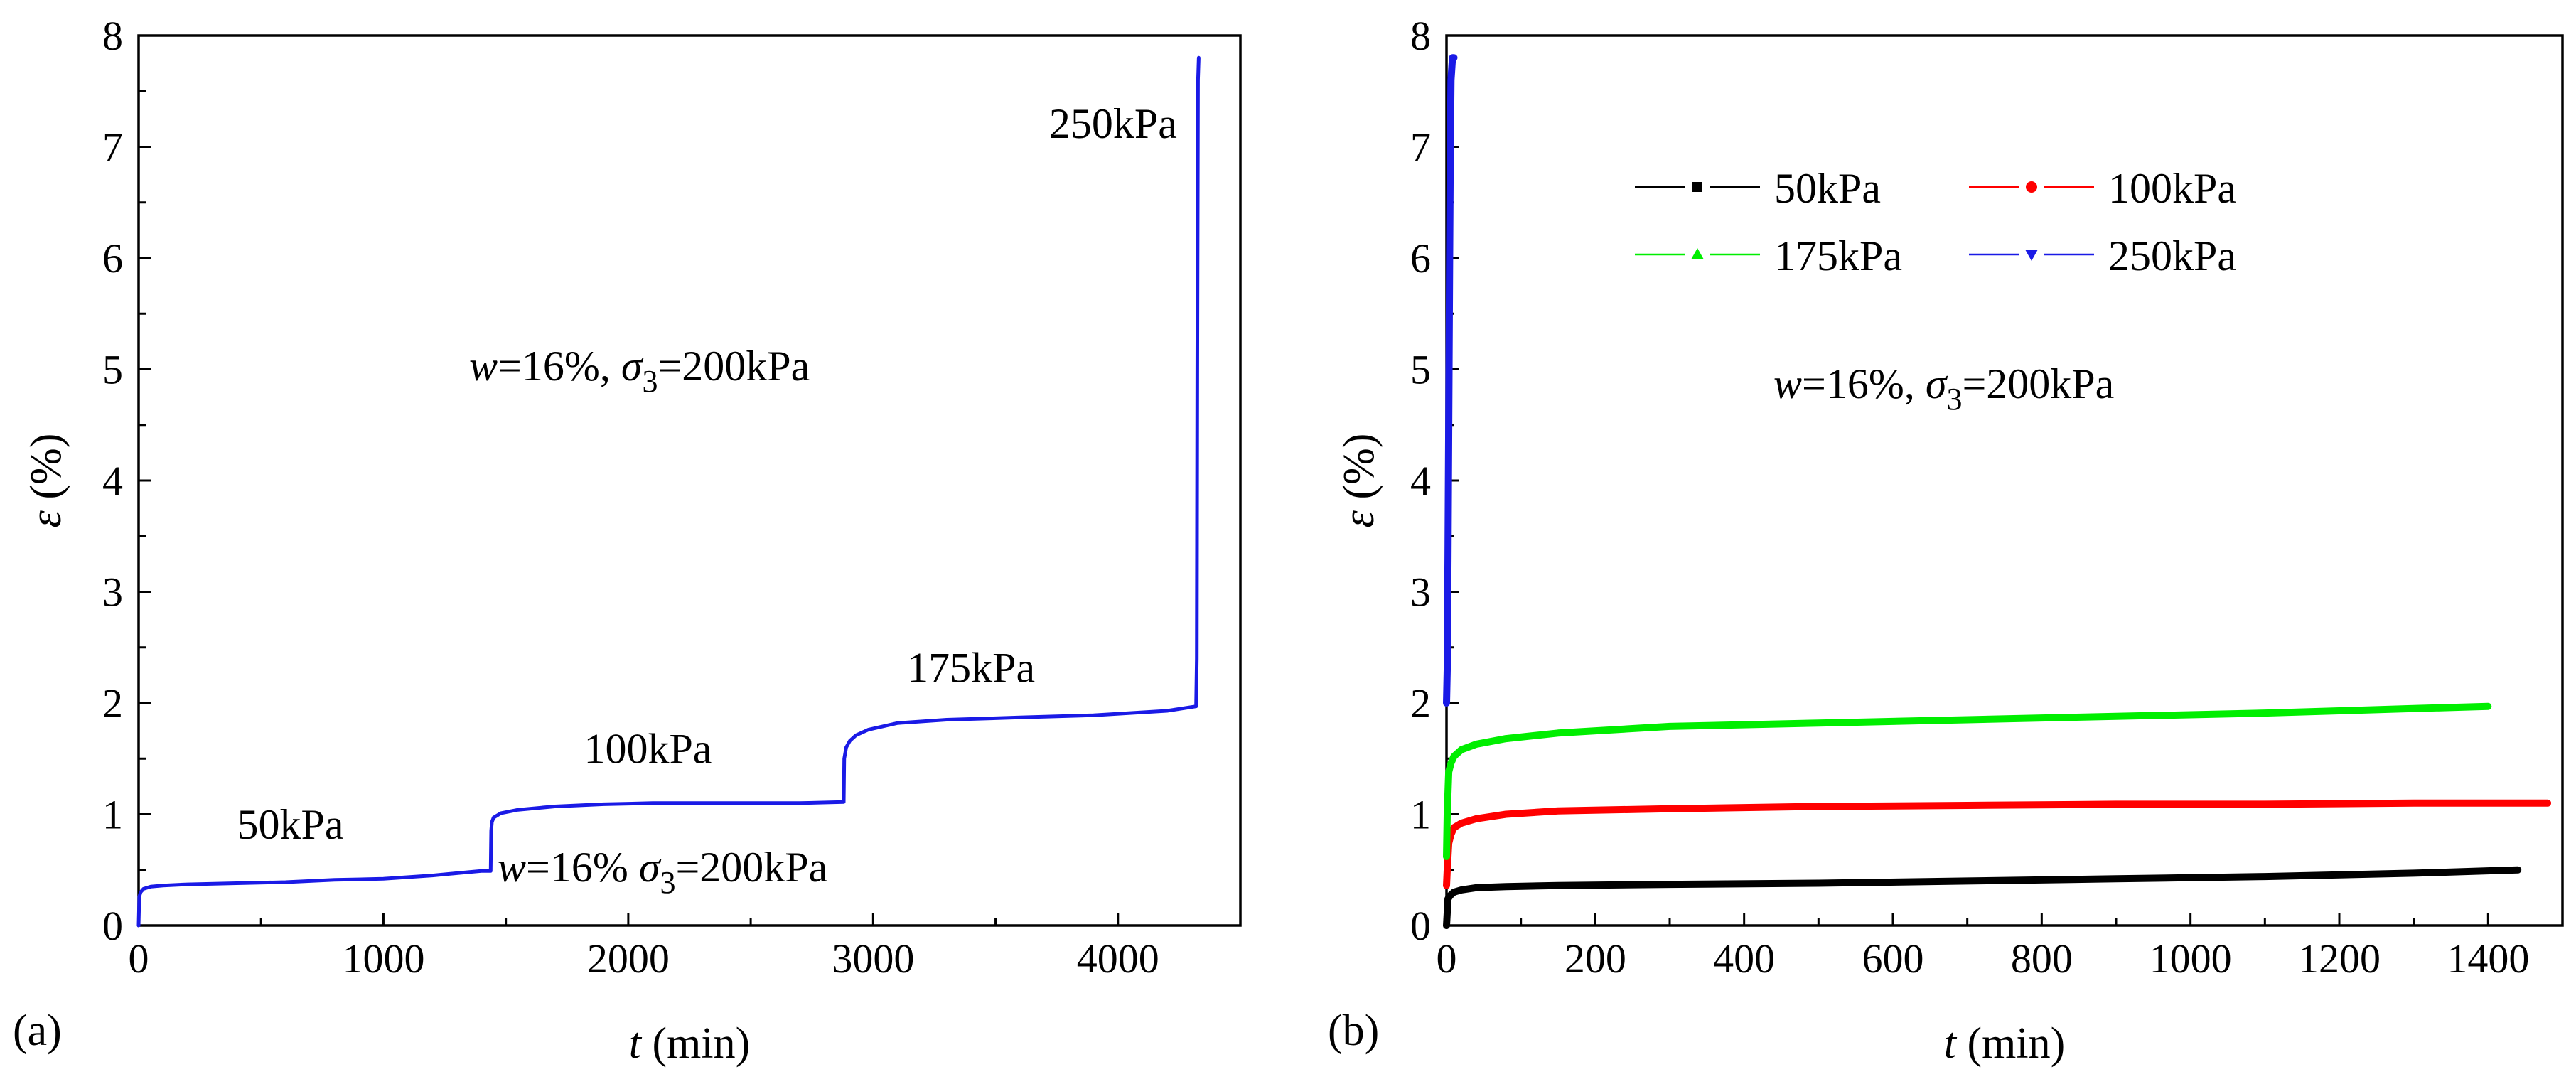 The height and width of the screenshot is (1089, 2576). Describe the element at coordinates (971, 667) in the screenshot. I see `annotation-a175: 175kPa` at that location.